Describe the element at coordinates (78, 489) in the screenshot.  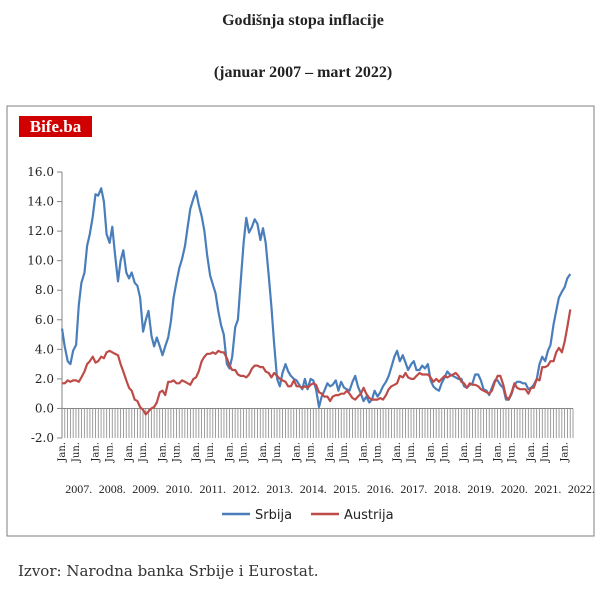
I see `x-year-label: 2007.` at that location.